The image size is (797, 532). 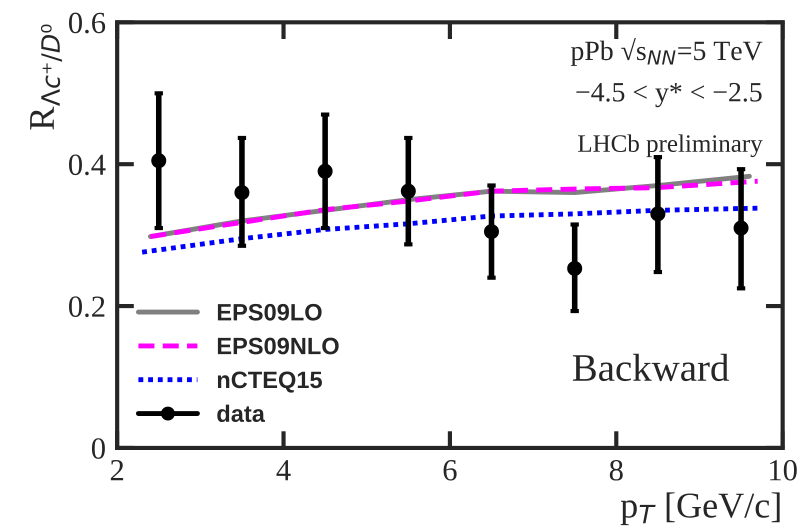 What do you see at coordinates (98, 448) in the screenshot?
I see `y-tick-label: 0` at bounding box center [98, 448].